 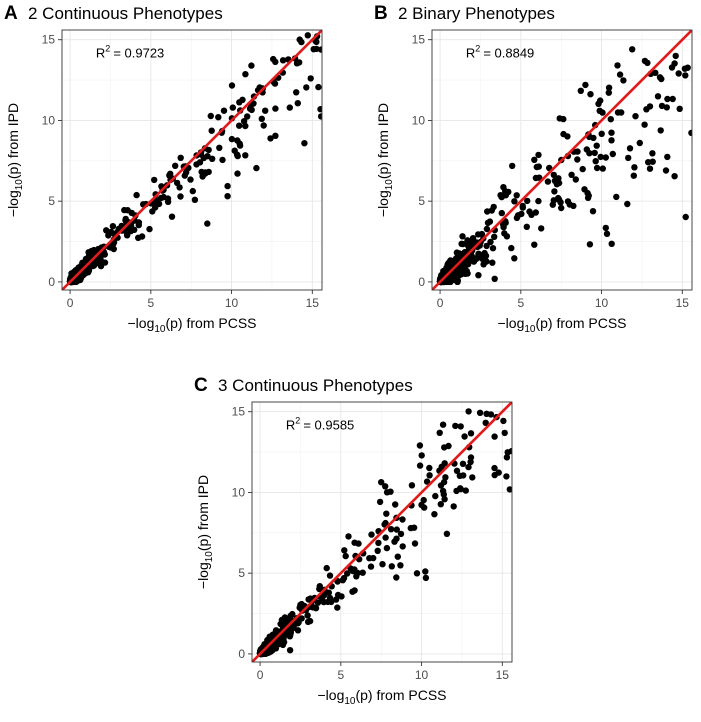 I want to click on x-axis-label-b: −log10(p) from PCSS, so click(x=562, y=325).